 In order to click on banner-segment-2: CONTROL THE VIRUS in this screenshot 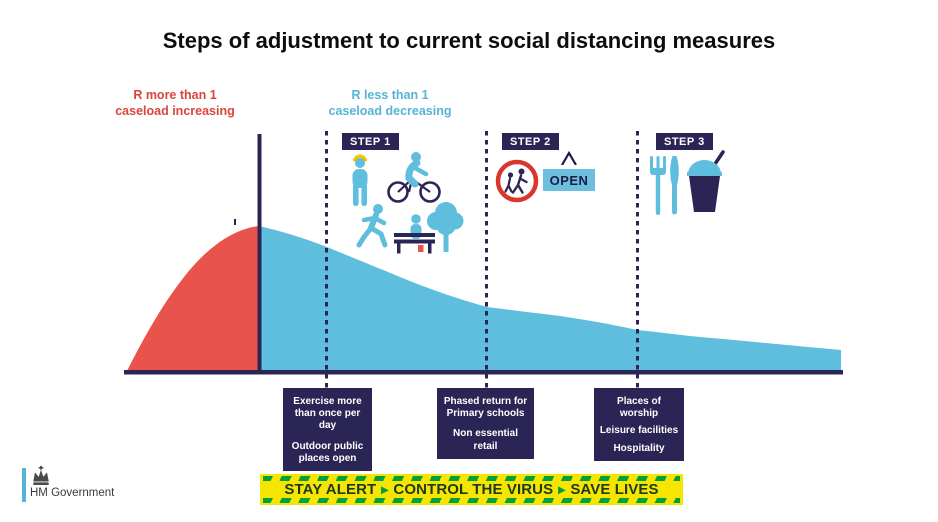, I will do `click(473, 489)`.